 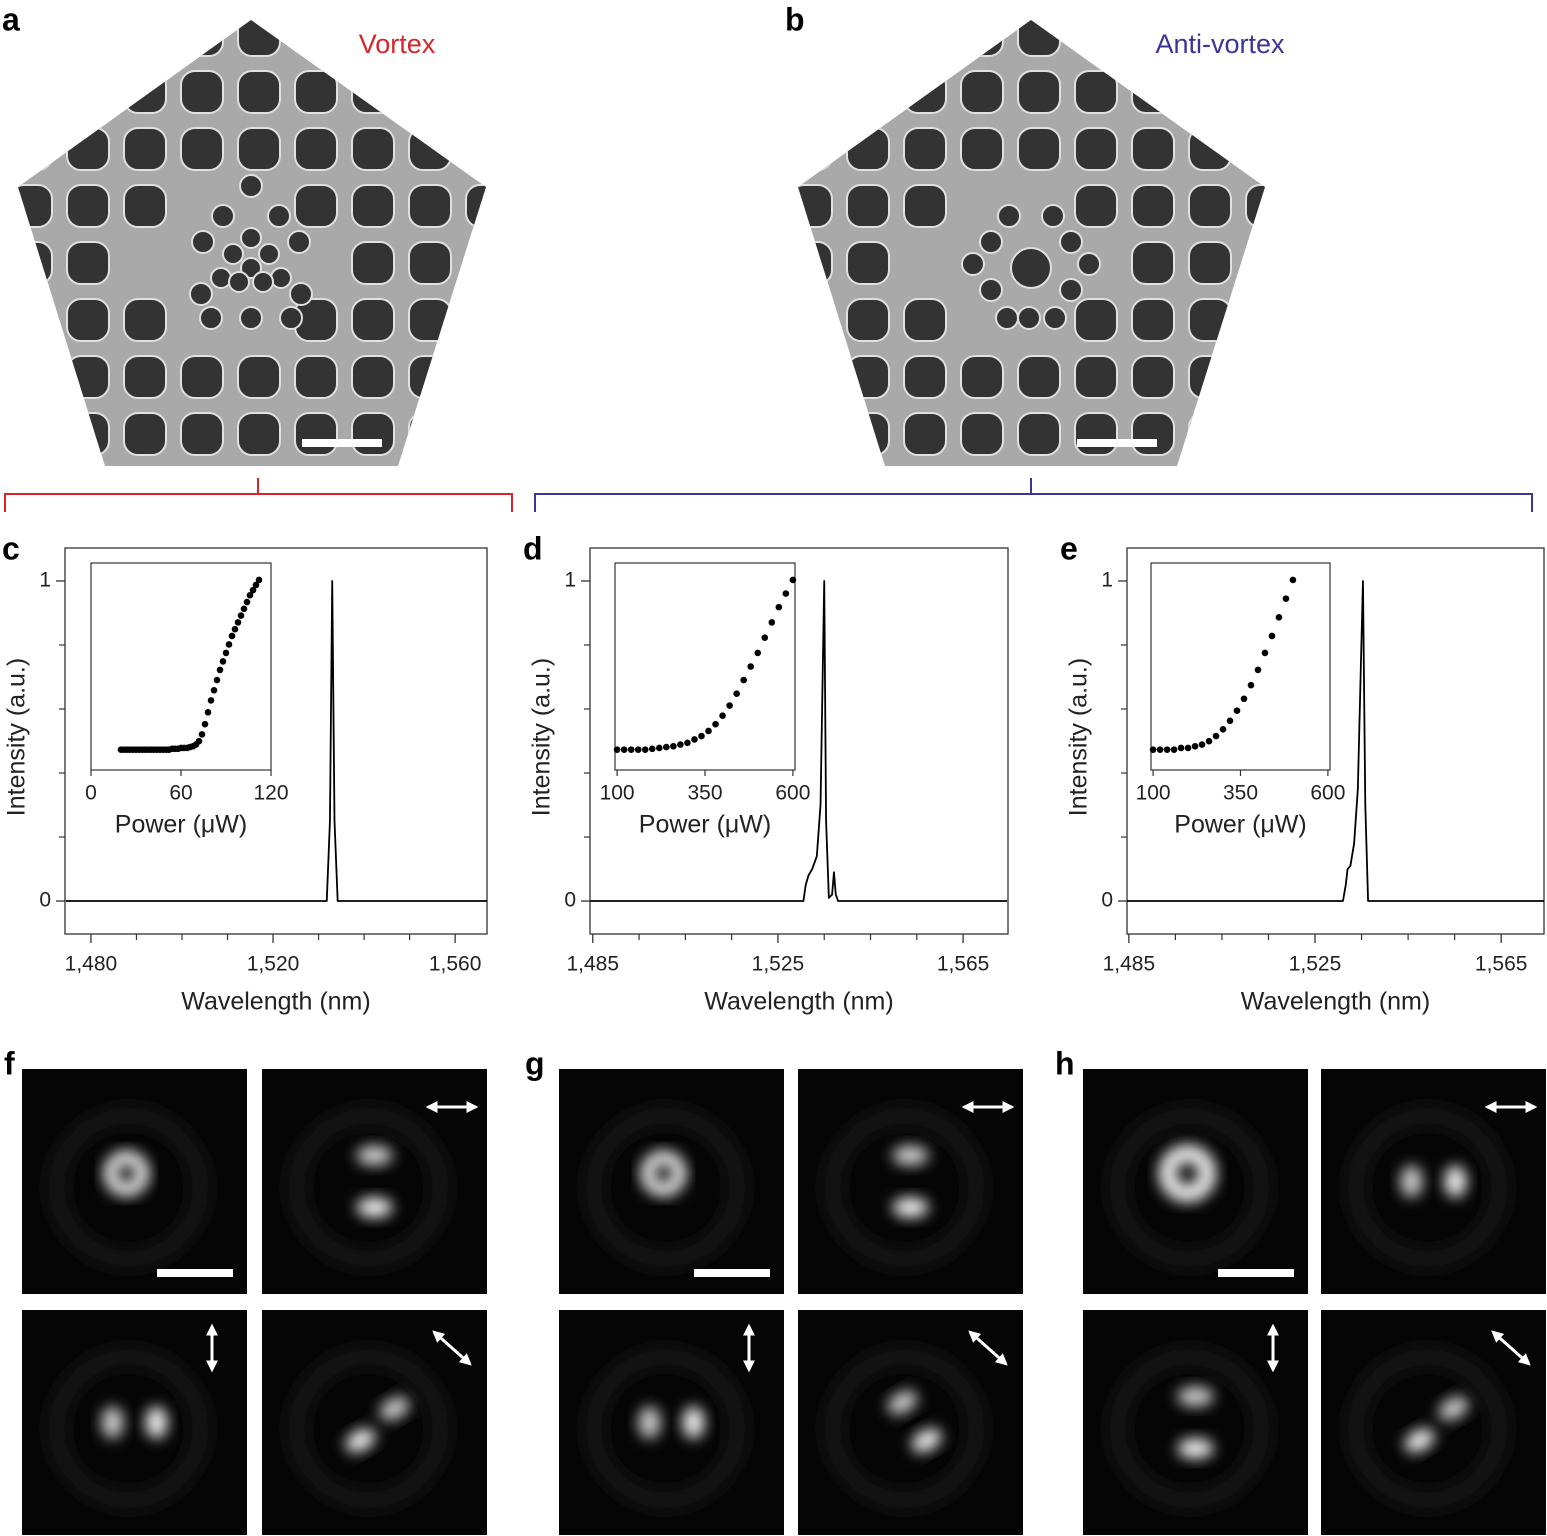 What do you see at coordinates (1433, 1422) in the screenshot?
I see `mode-image` at bounding box center [1433, 1422].